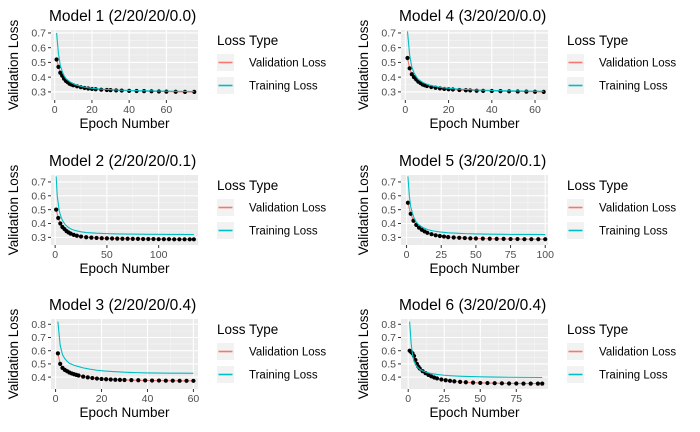  Describe the element at coordinates (92, 110) in the screenshot. I see `x-tick-label: 20` at that location.